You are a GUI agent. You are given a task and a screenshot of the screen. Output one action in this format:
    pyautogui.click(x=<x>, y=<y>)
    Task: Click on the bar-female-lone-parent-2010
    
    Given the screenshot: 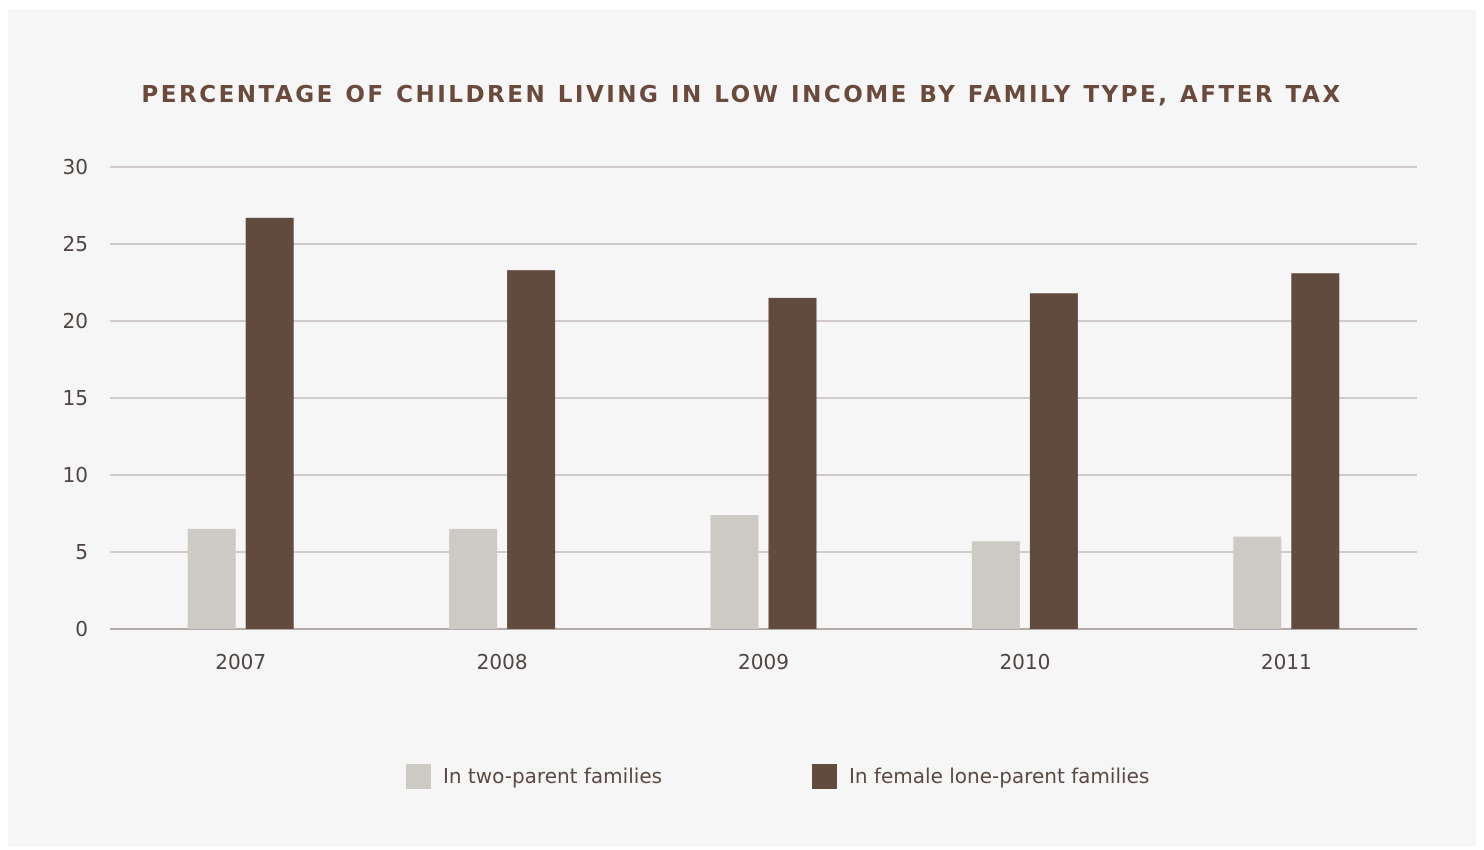 What is the action you would take?
    pyautogui.click(x=1053, y=461)
    